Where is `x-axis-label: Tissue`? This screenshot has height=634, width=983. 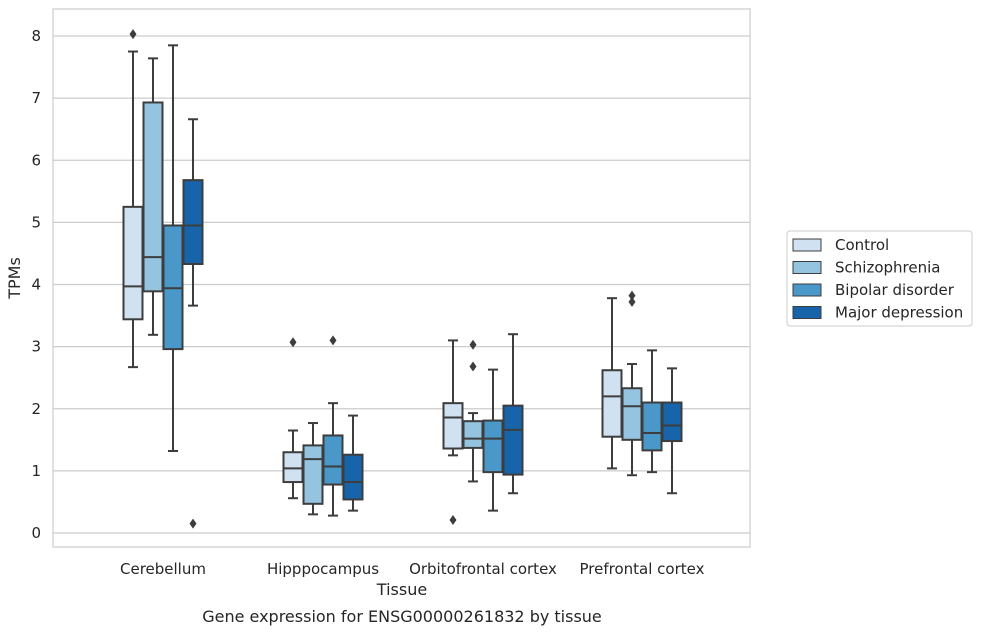
x-axis-label: Tissue is located at coordinates (401, 589).